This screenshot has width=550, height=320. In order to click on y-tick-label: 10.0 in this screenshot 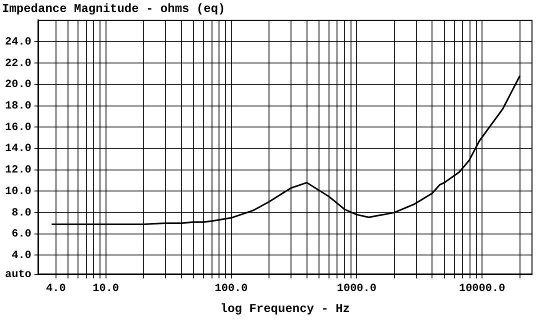, I will do `click(18, 192)`.